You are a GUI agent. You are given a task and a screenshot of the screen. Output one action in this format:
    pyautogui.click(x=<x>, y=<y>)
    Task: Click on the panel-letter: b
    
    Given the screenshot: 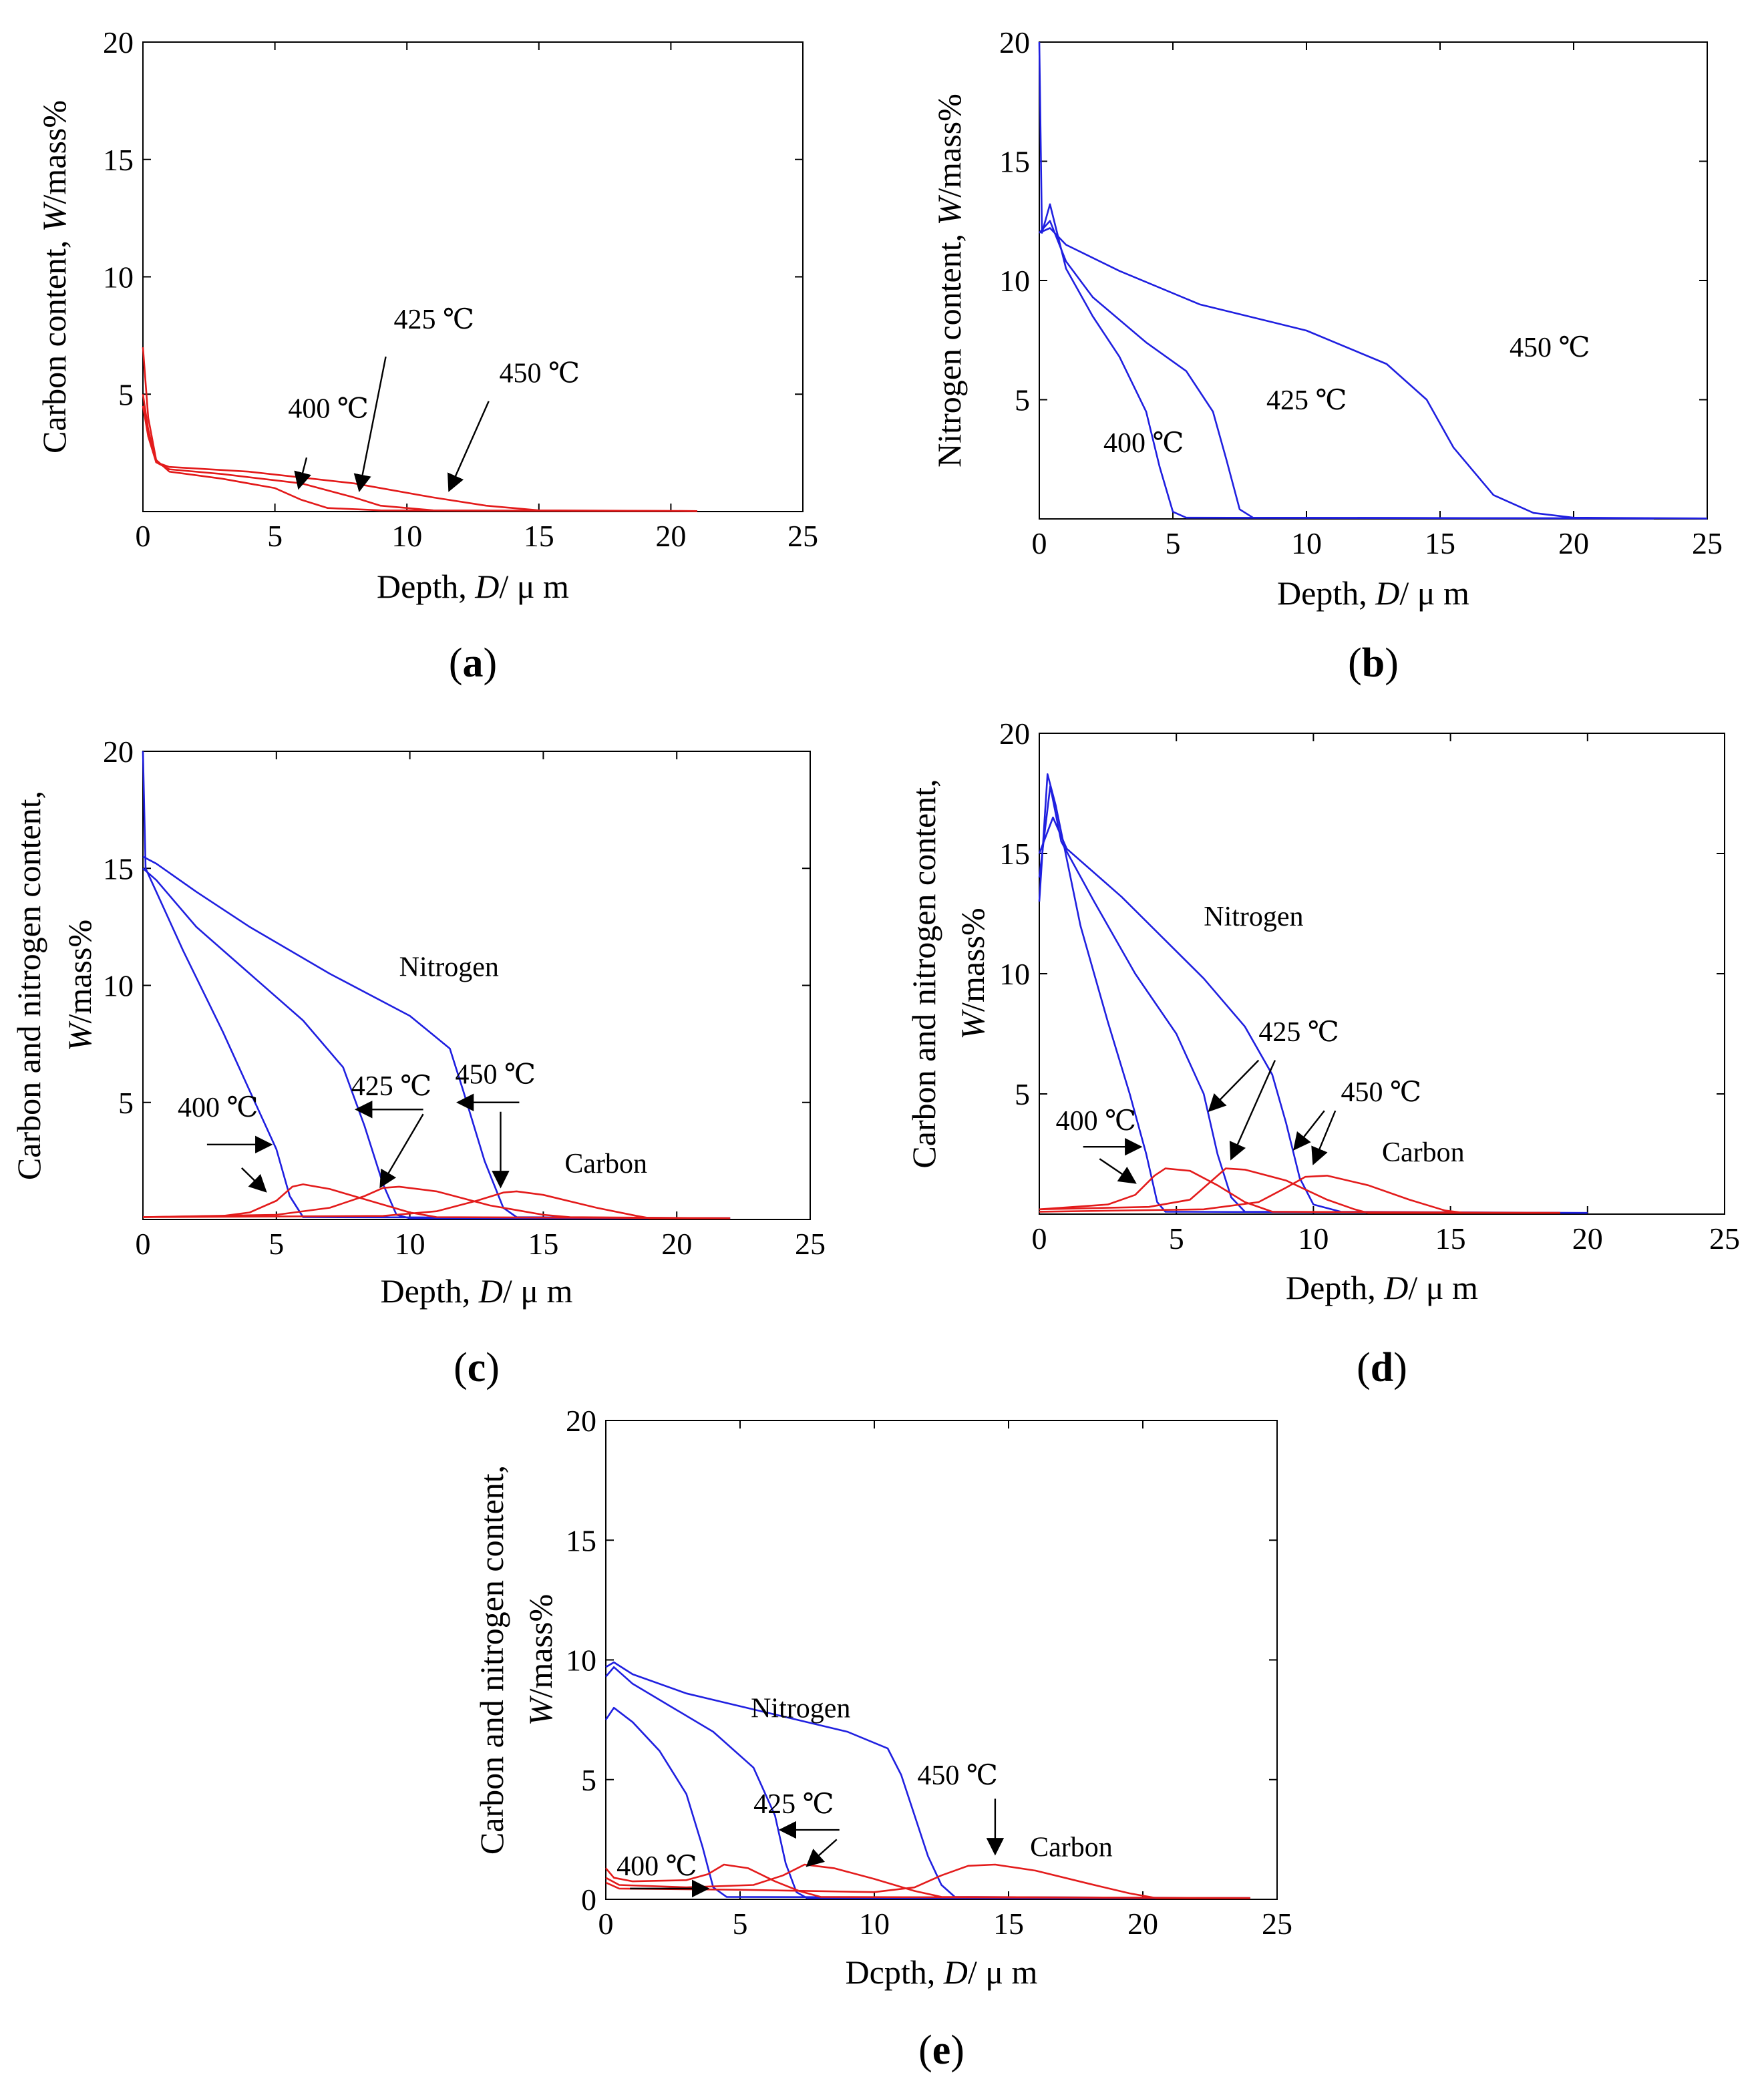 What is the action you would take?
    pyautogui.click(x=1373, y=663)
    